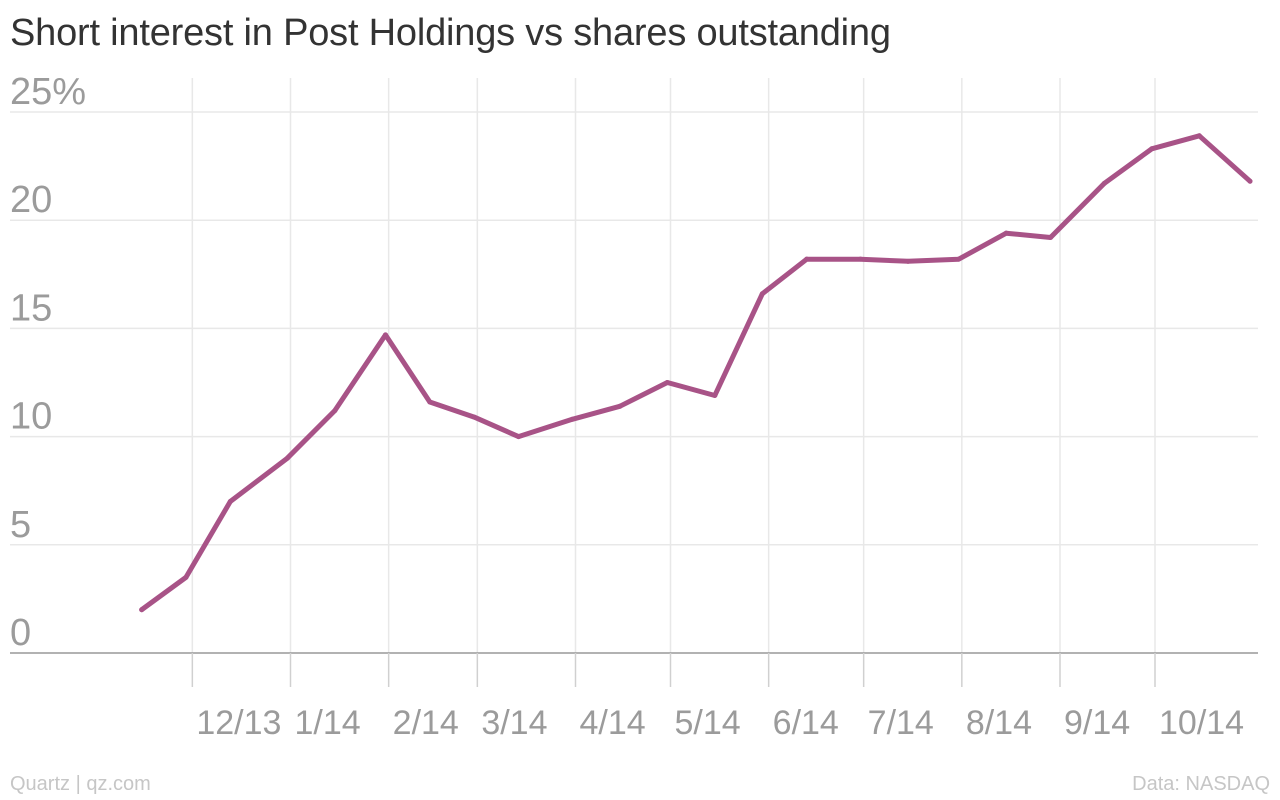 This screenshot has width=1280, height=800. Describe the element at coordinates (31, 308) in the screenshot. I see `y-tick-label: 15` at that location.